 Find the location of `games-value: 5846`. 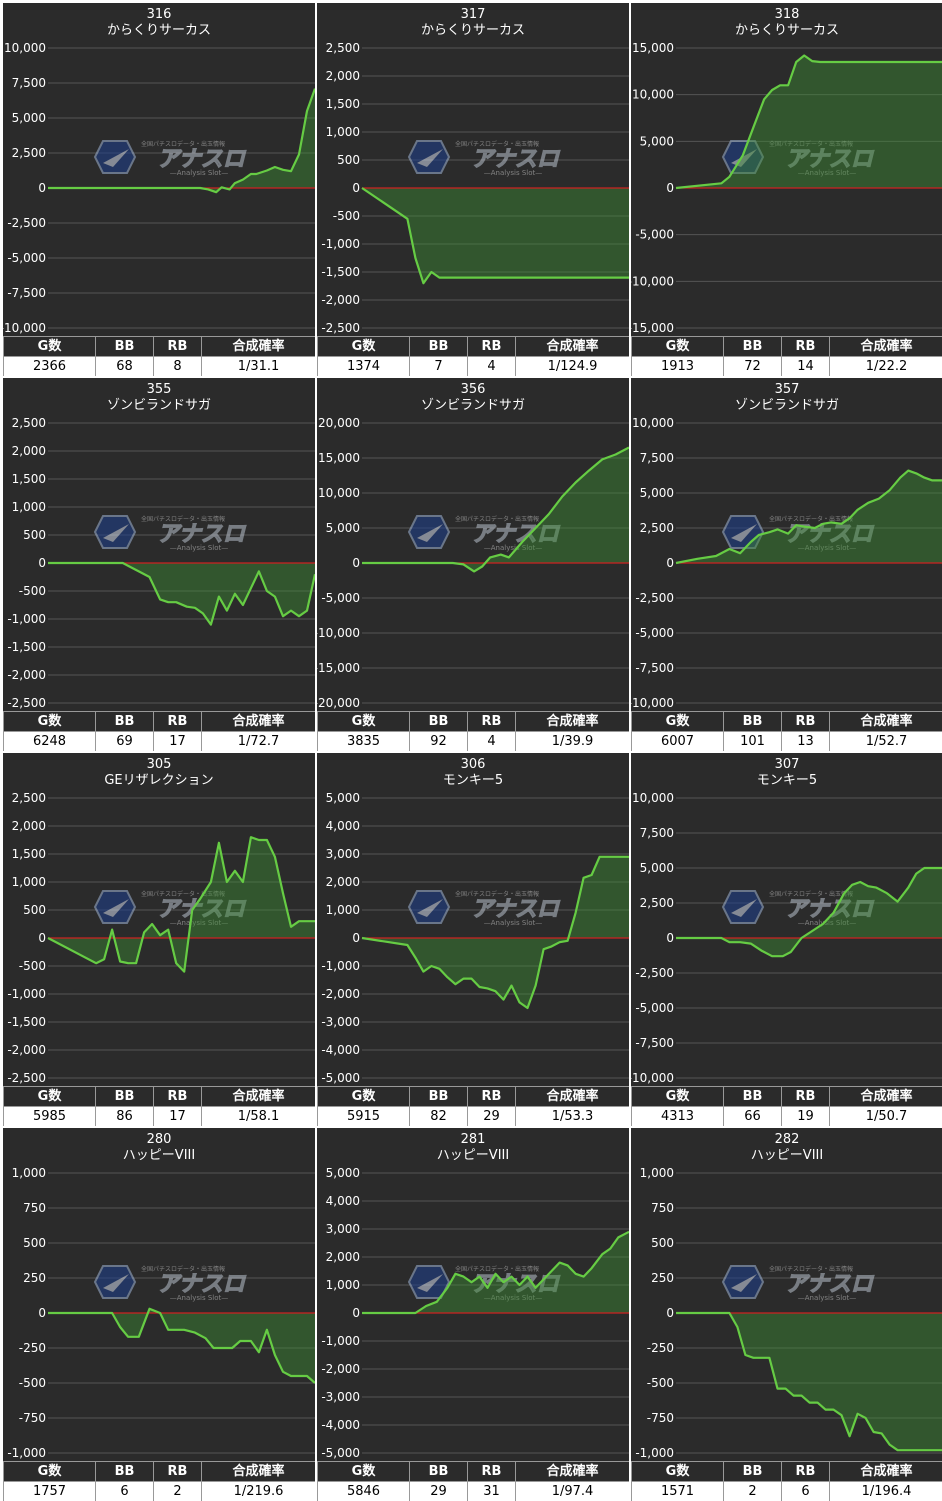

games-value: 5846 is located at coordinates (364, 1491).